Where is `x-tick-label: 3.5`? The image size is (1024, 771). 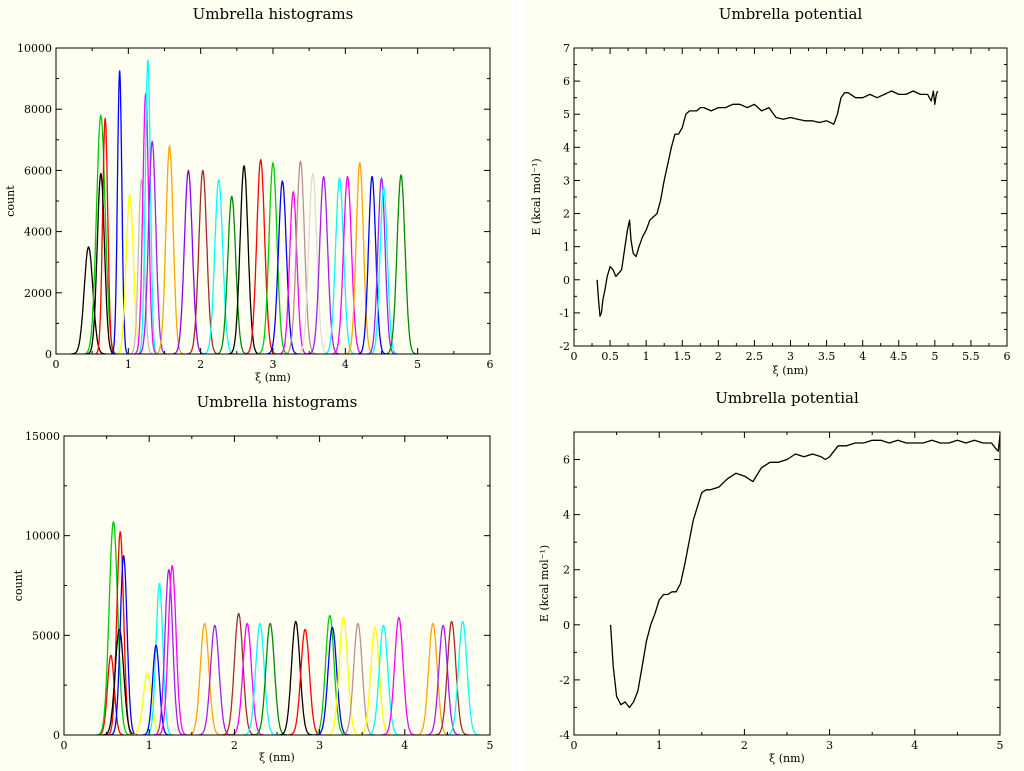
x-tick-label: 3.5 is located at coordinates (827, 356).